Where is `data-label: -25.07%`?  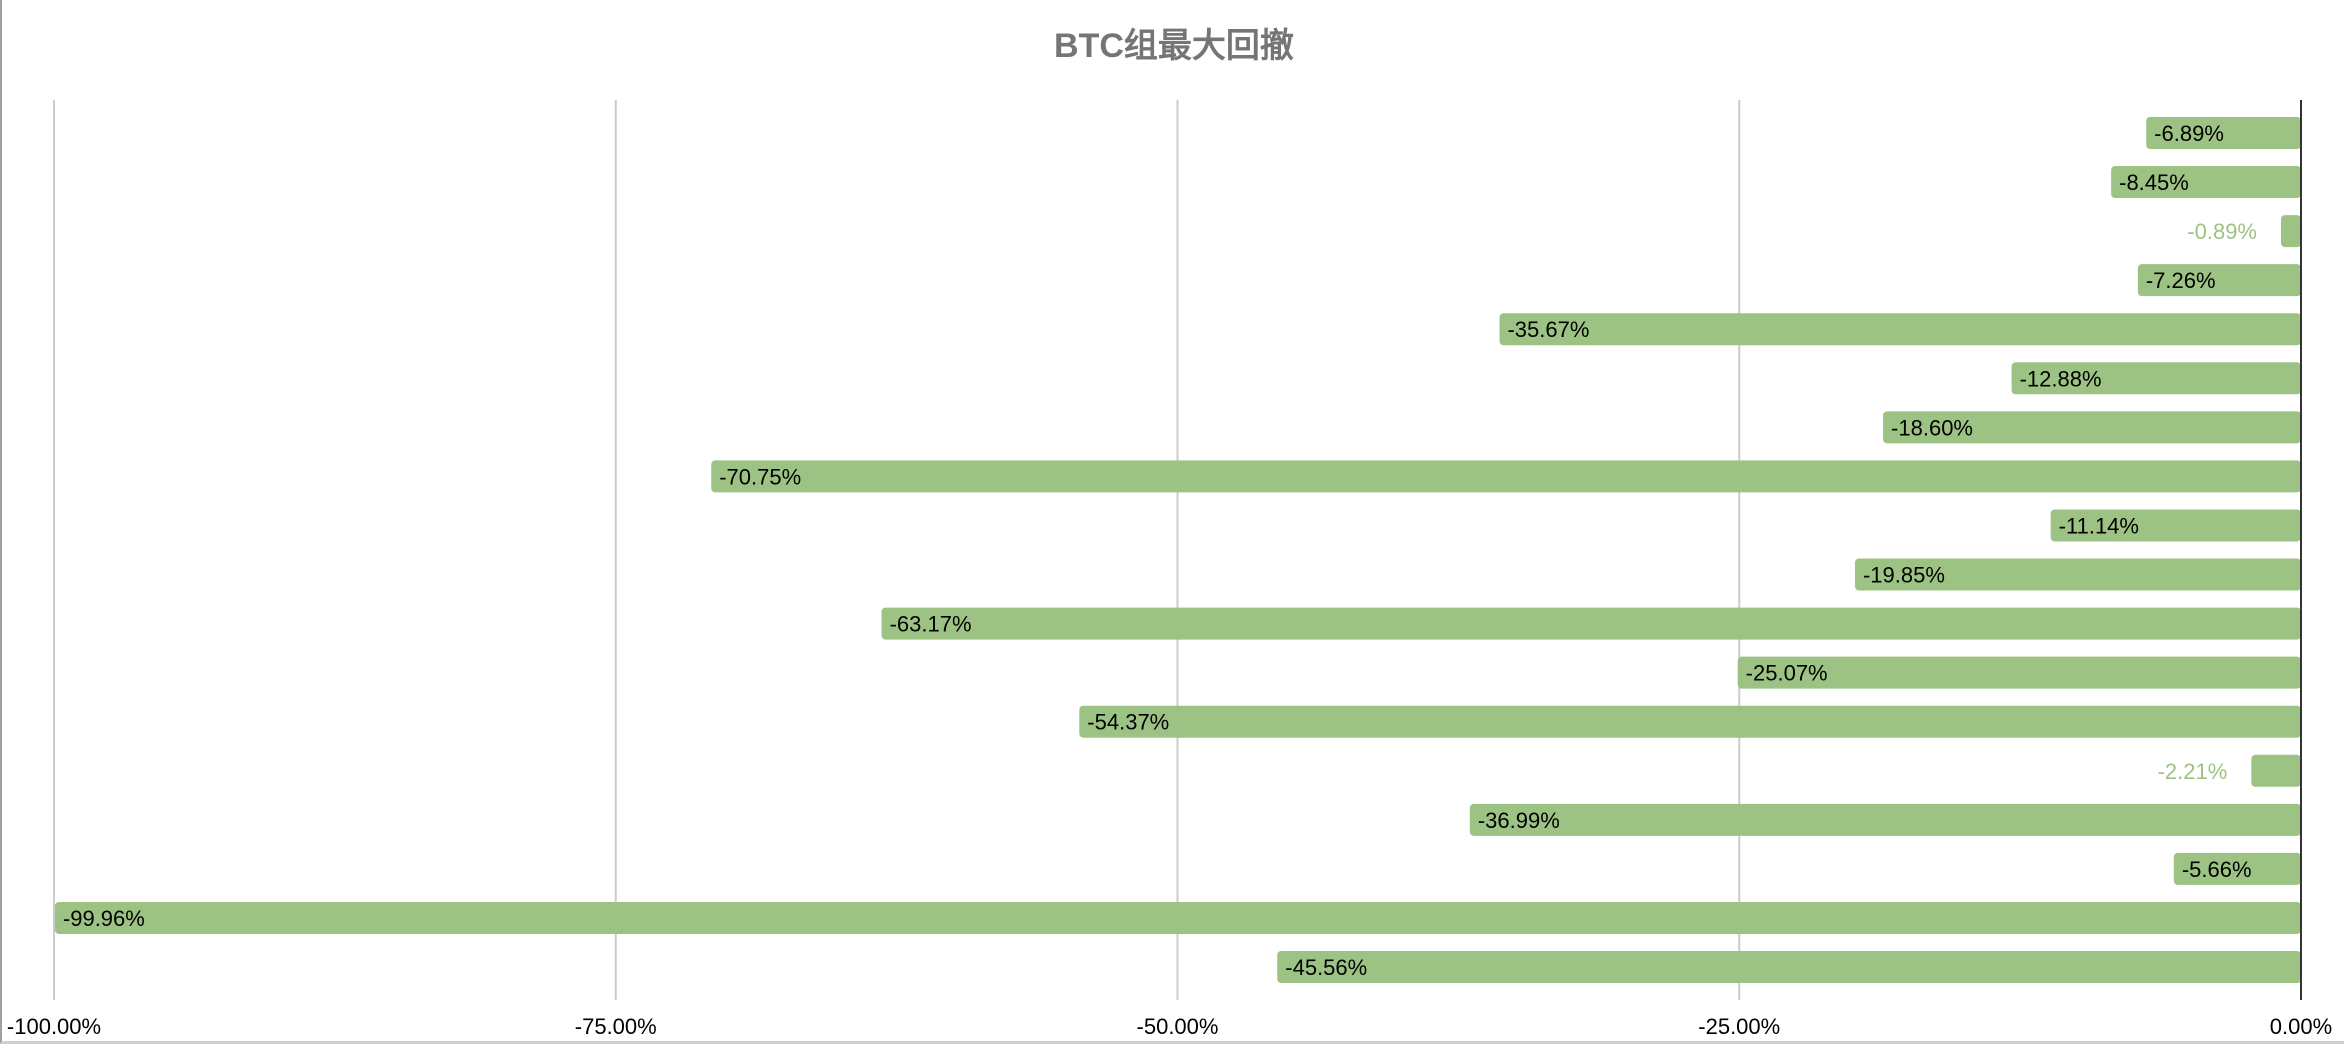
data-label: -25.07% is located at coordinates (1787, 673).